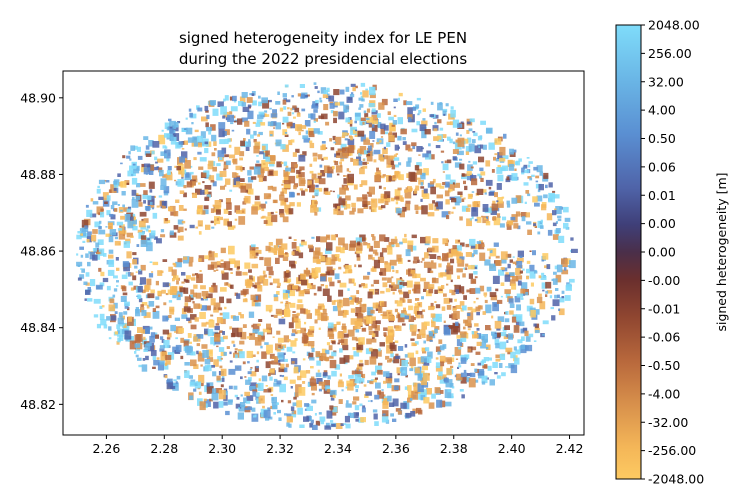 This screenshot has height=501, width=750. What do you see at coordinates (662, 110) in the screenshot?
I see `colorbar-tick-label: 4.00` at bounding box center [662, 110].